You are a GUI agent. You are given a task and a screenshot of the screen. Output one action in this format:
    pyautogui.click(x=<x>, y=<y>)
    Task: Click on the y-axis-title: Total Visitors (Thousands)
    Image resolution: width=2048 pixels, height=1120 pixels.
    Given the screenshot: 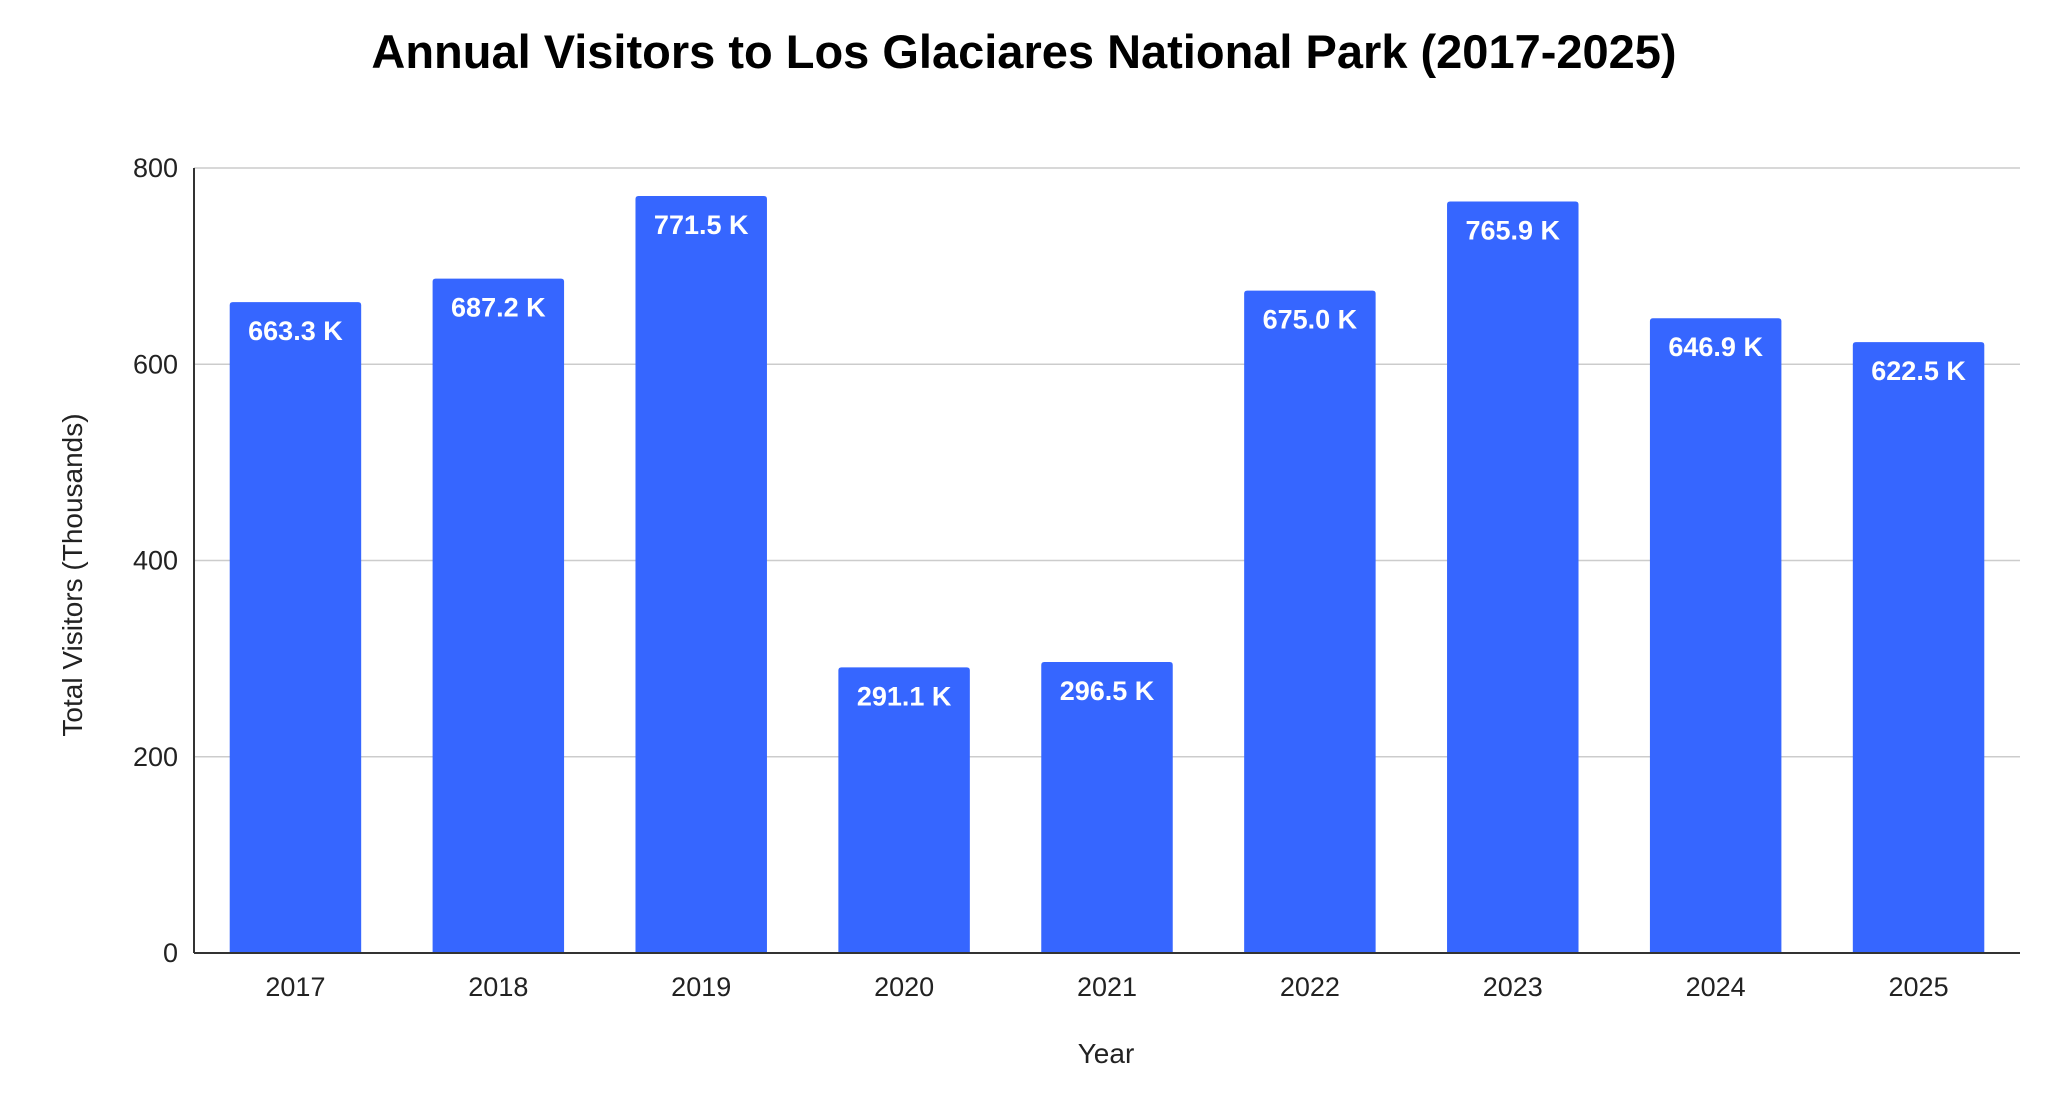 What is the action you would take?
    pyautogui.click(x=72, y=574)
    